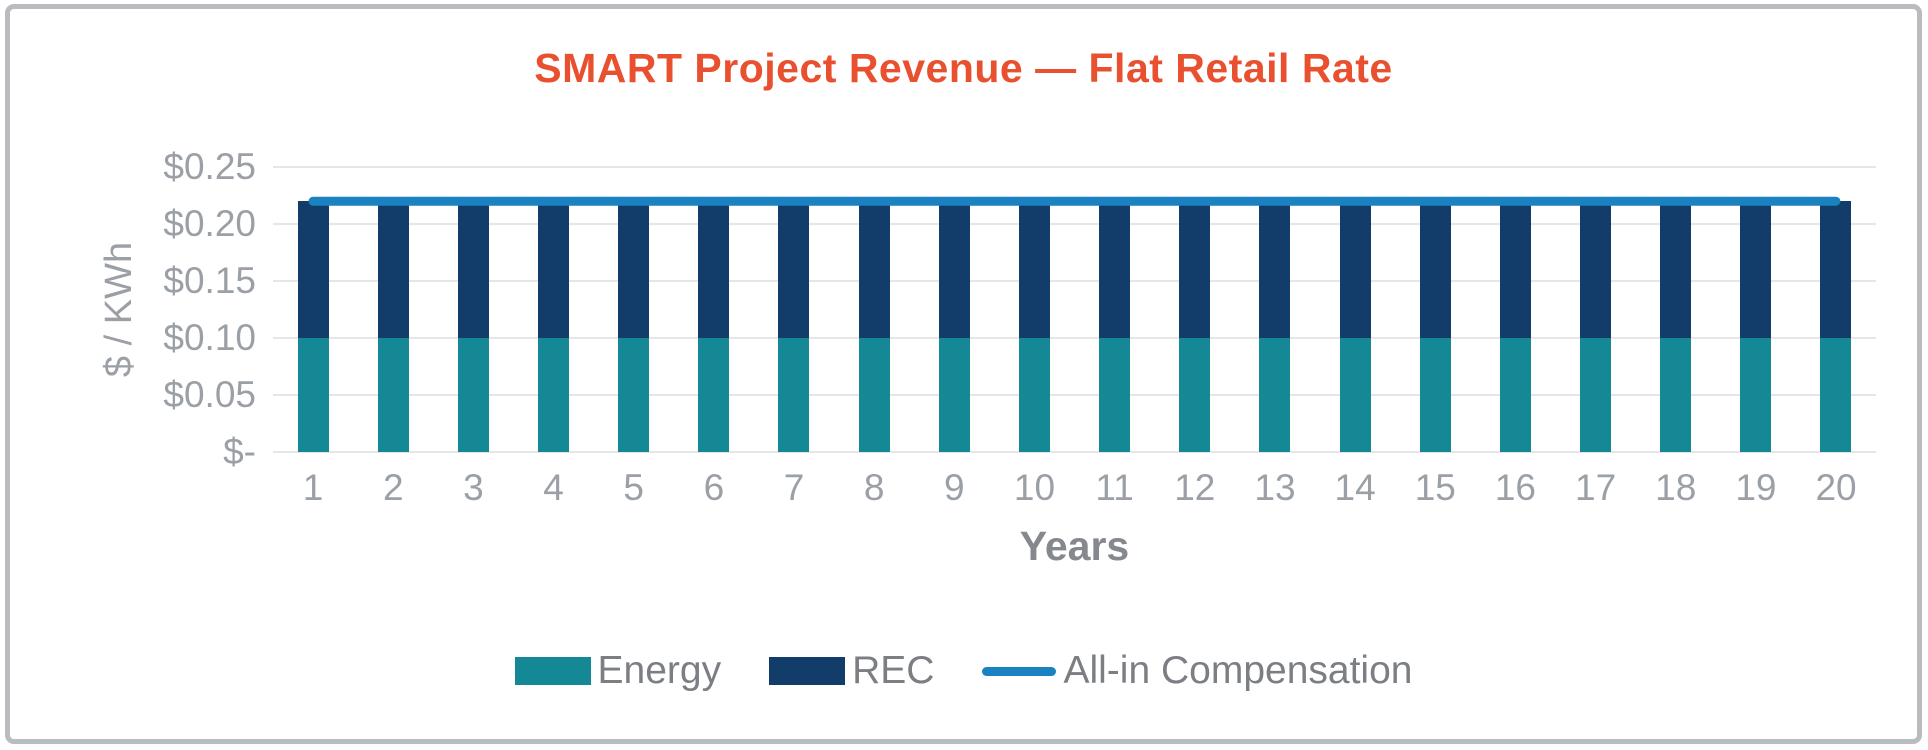  I want to click on all-in-compensation-line, so click(1074, 201).